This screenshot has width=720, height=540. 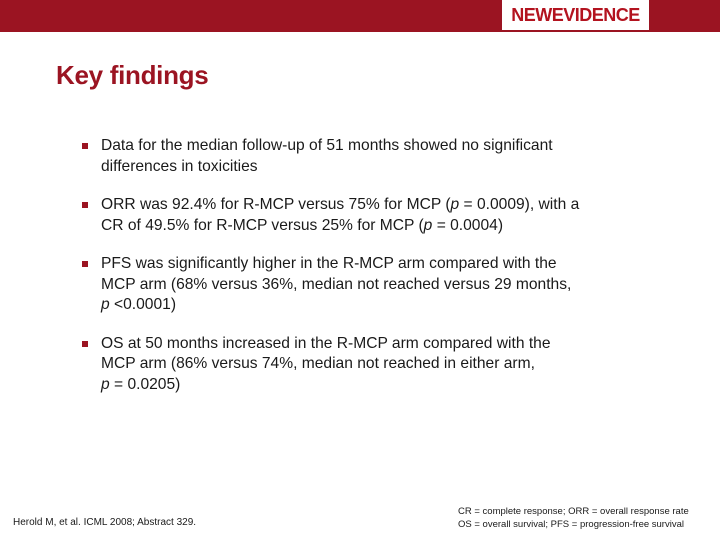 I want to click on newevidence-logo: NEW EVIDENCE, so click(x=575, y=15).